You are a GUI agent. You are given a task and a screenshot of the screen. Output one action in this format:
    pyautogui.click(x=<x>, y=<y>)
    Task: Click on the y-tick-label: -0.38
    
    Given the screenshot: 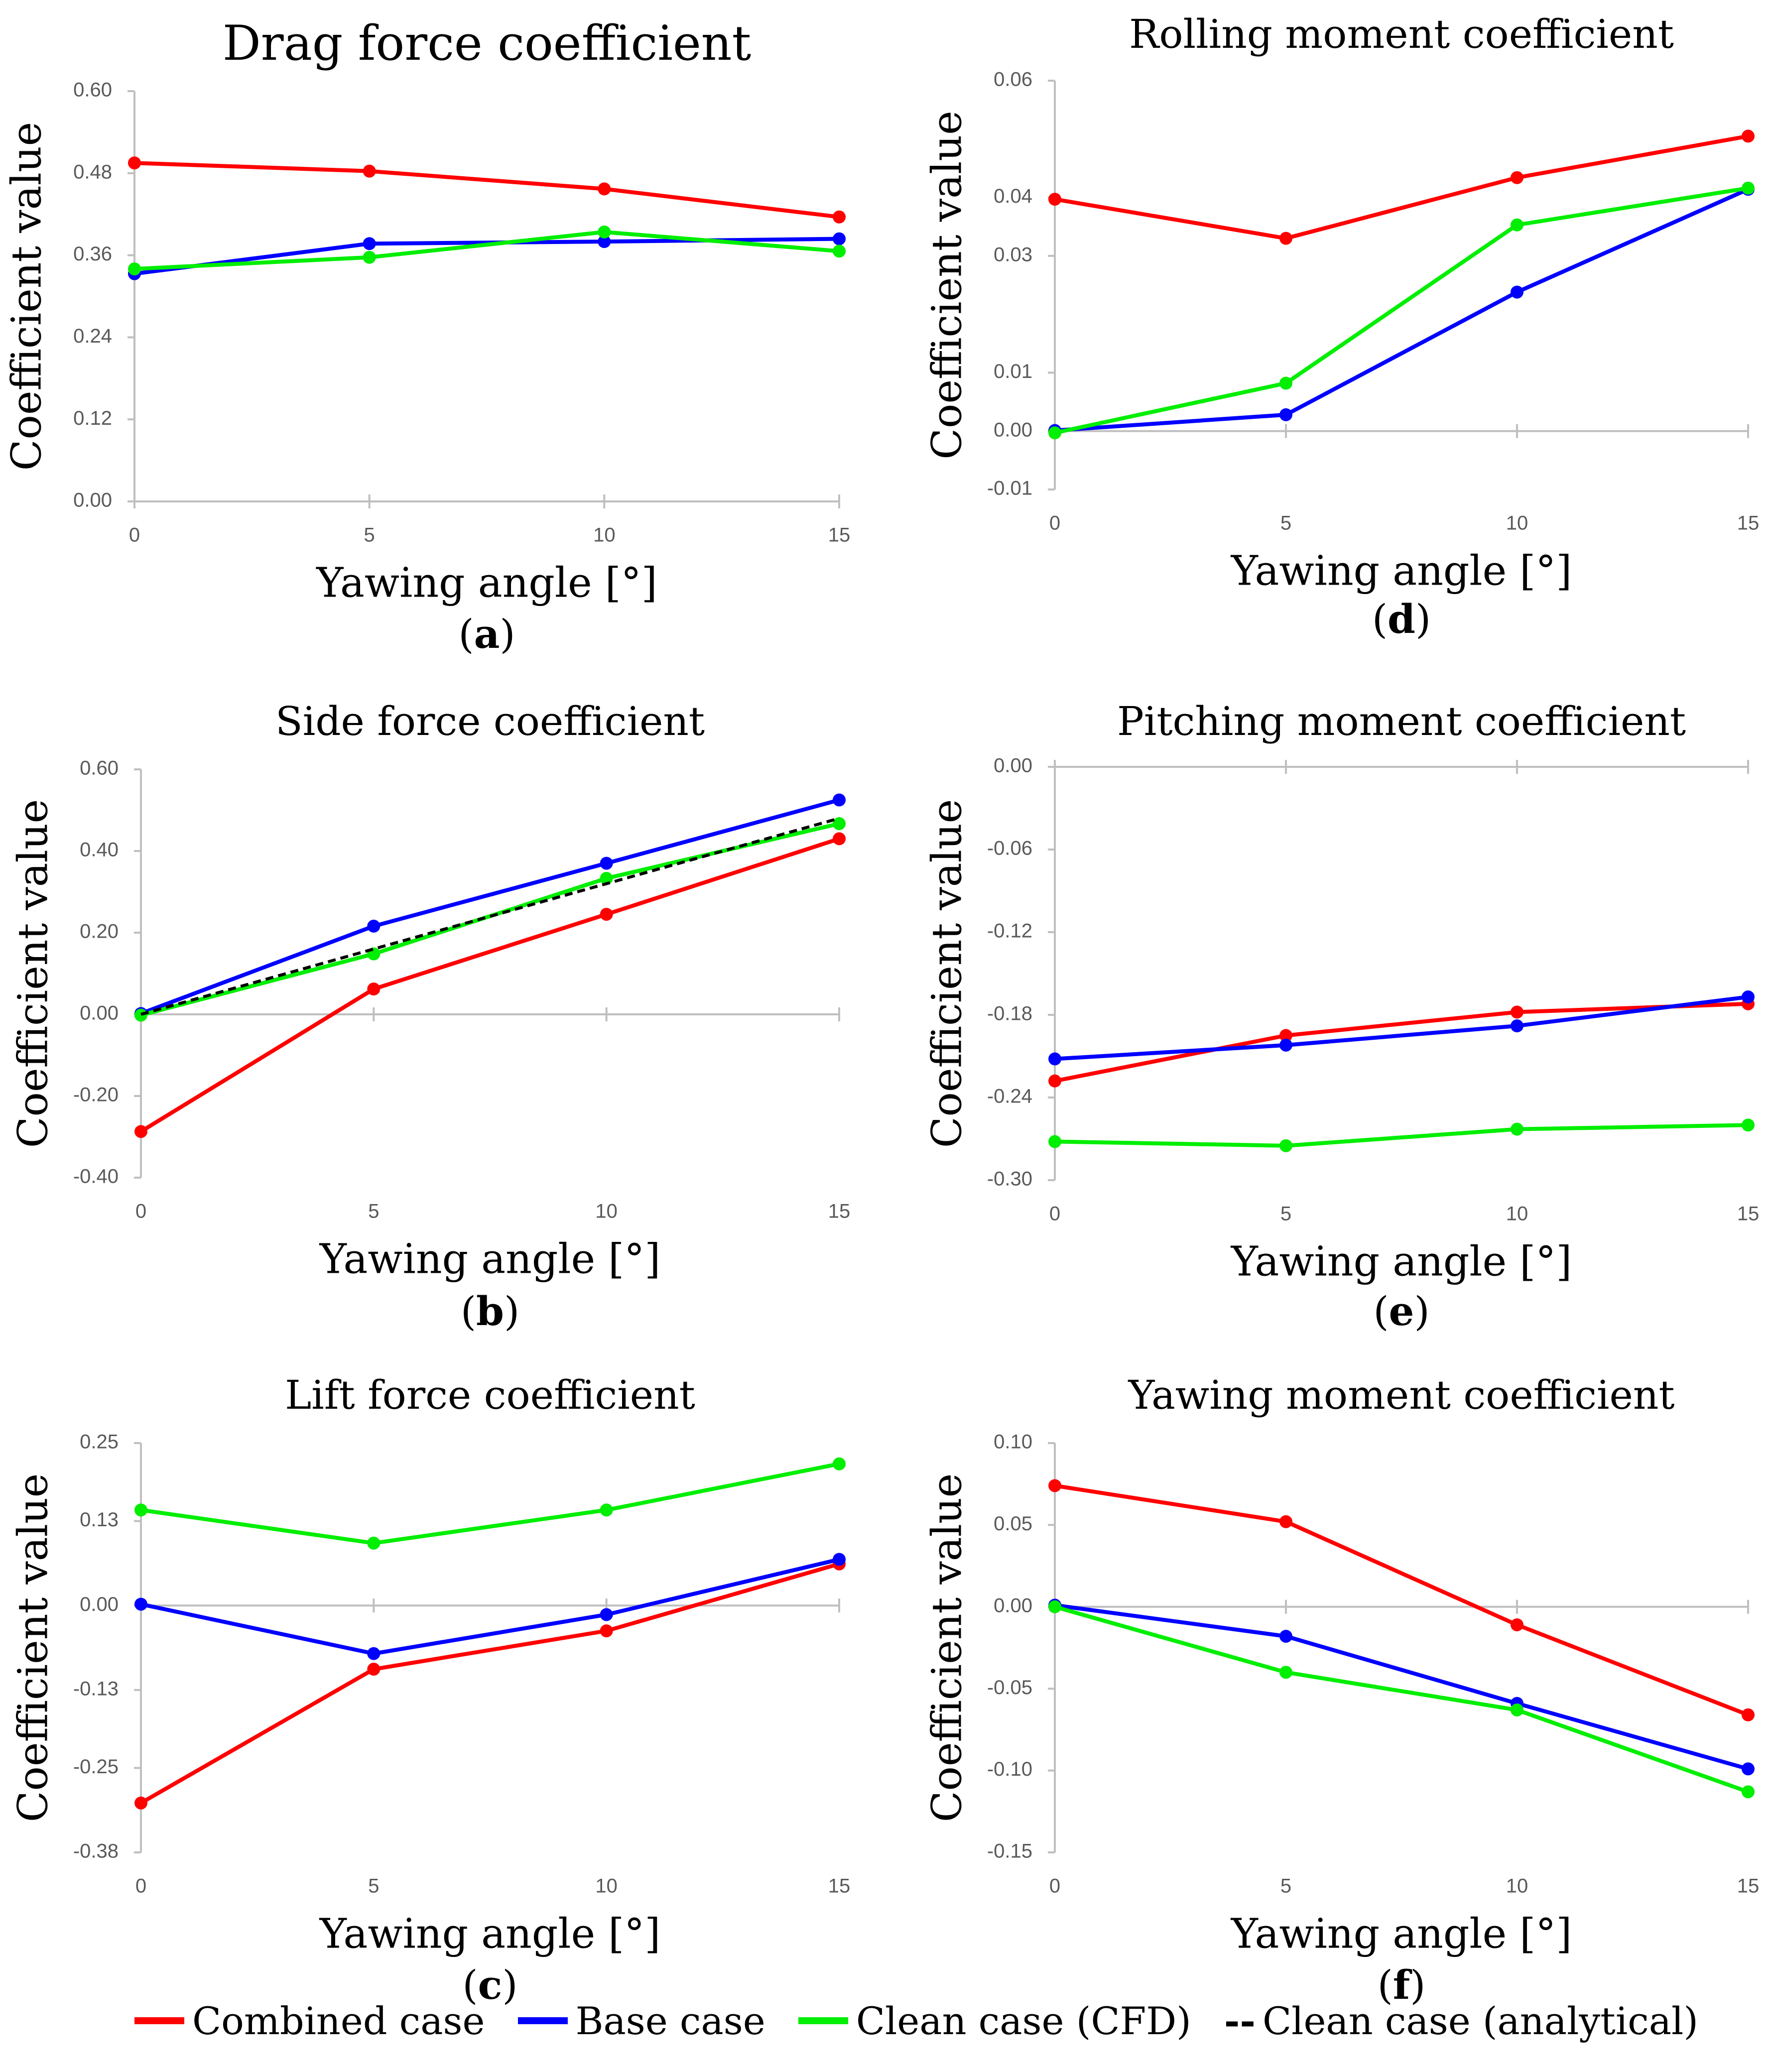 What is the action you would take?
    pyautogui.click(x=96, y=1851)
    